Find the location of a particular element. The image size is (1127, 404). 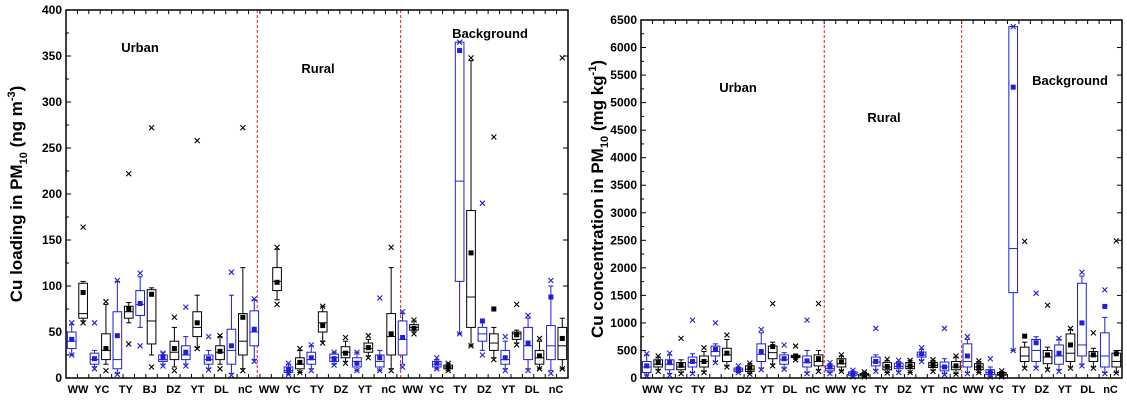

y-tick-label: 250 is located at coordinates (52, 148).